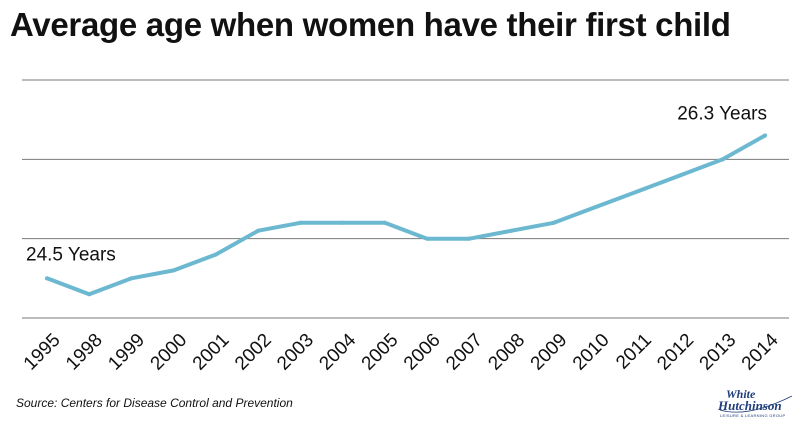  Describe the element at coordinates (506, 352) in the screenshot. I see `x-tick-label: 2008` at that location.